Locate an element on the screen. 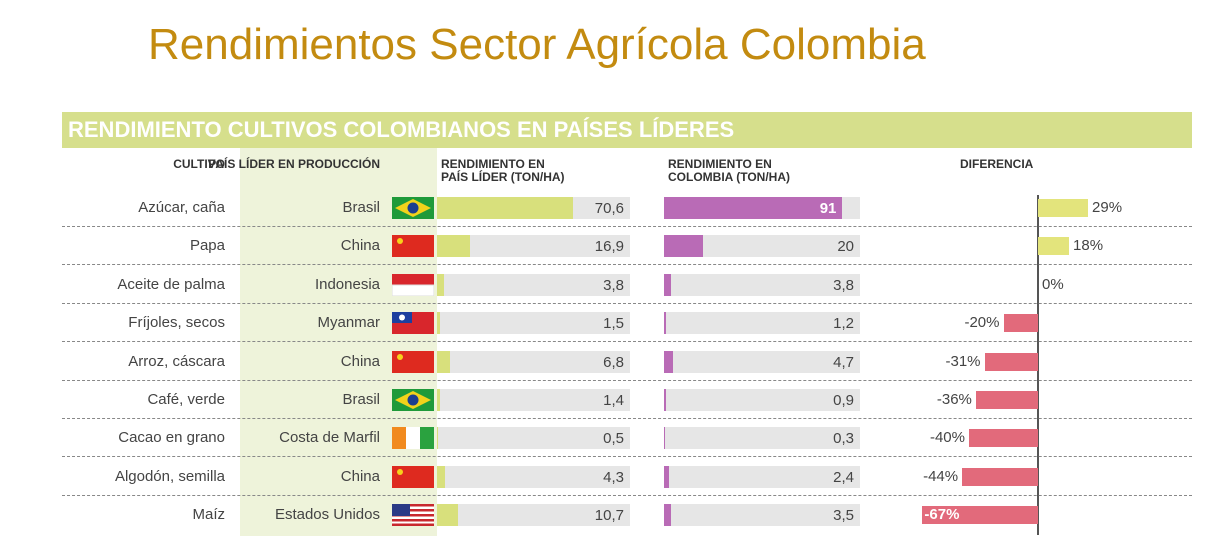 The width and height of the screenshot is (1205, 538). country-label: Estados Unidos is located at coordinates (327, 515).